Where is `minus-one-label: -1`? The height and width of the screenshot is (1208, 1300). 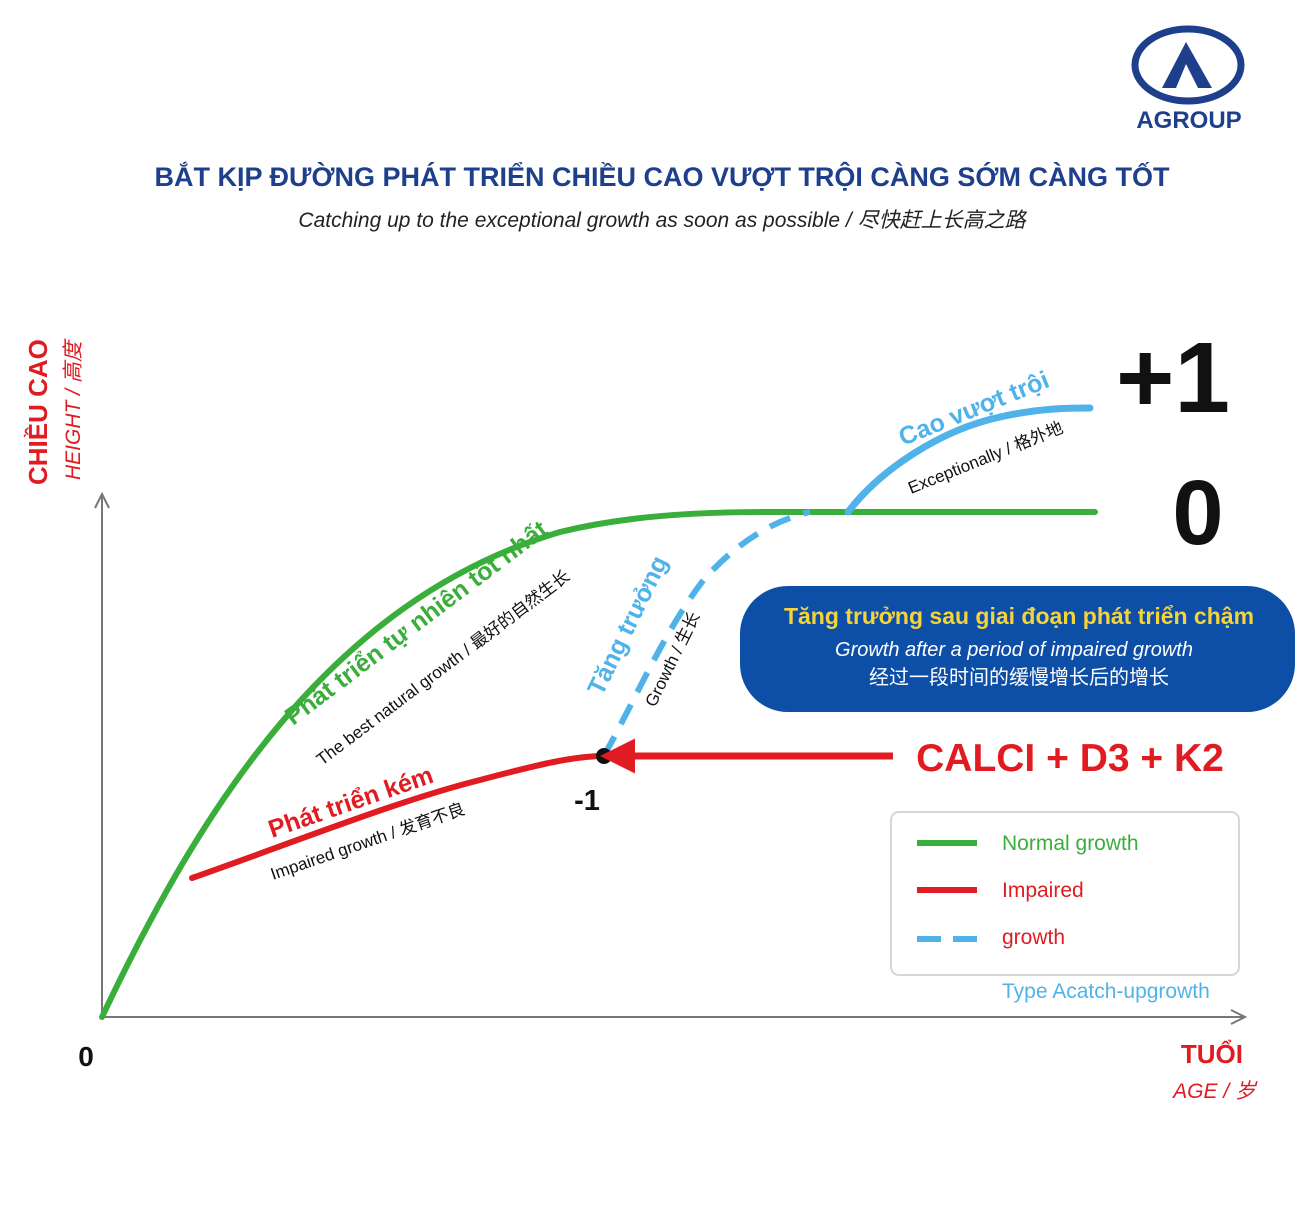 minus-one-label: -1 is located at coordinates (587, 801).